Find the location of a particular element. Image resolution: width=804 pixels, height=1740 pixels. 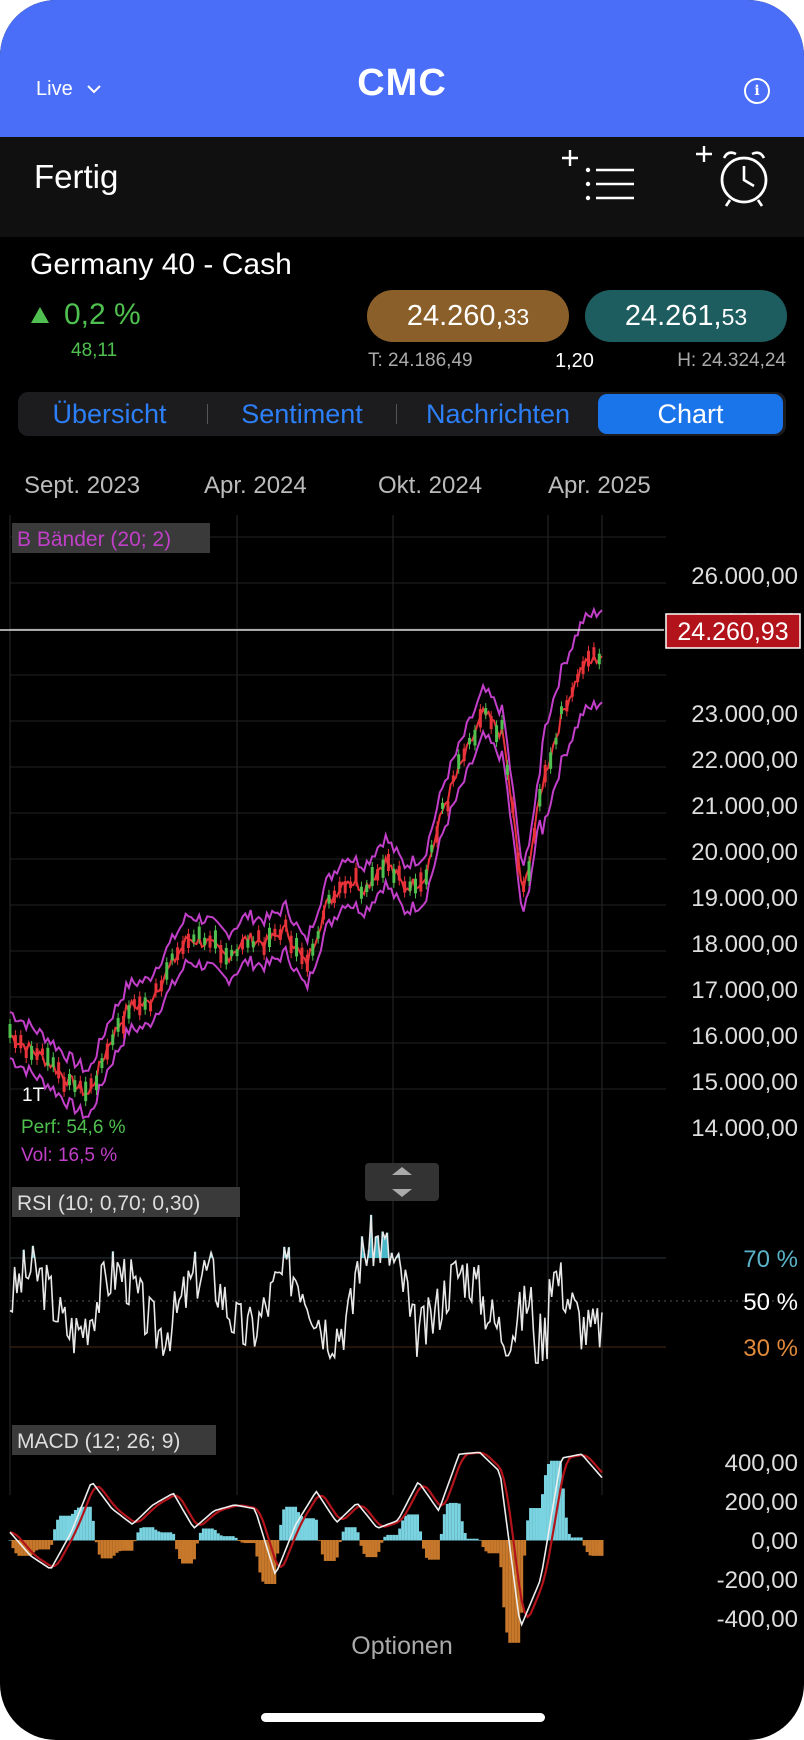

tab-overview: Übersicht is located at coordinates (109, 414).